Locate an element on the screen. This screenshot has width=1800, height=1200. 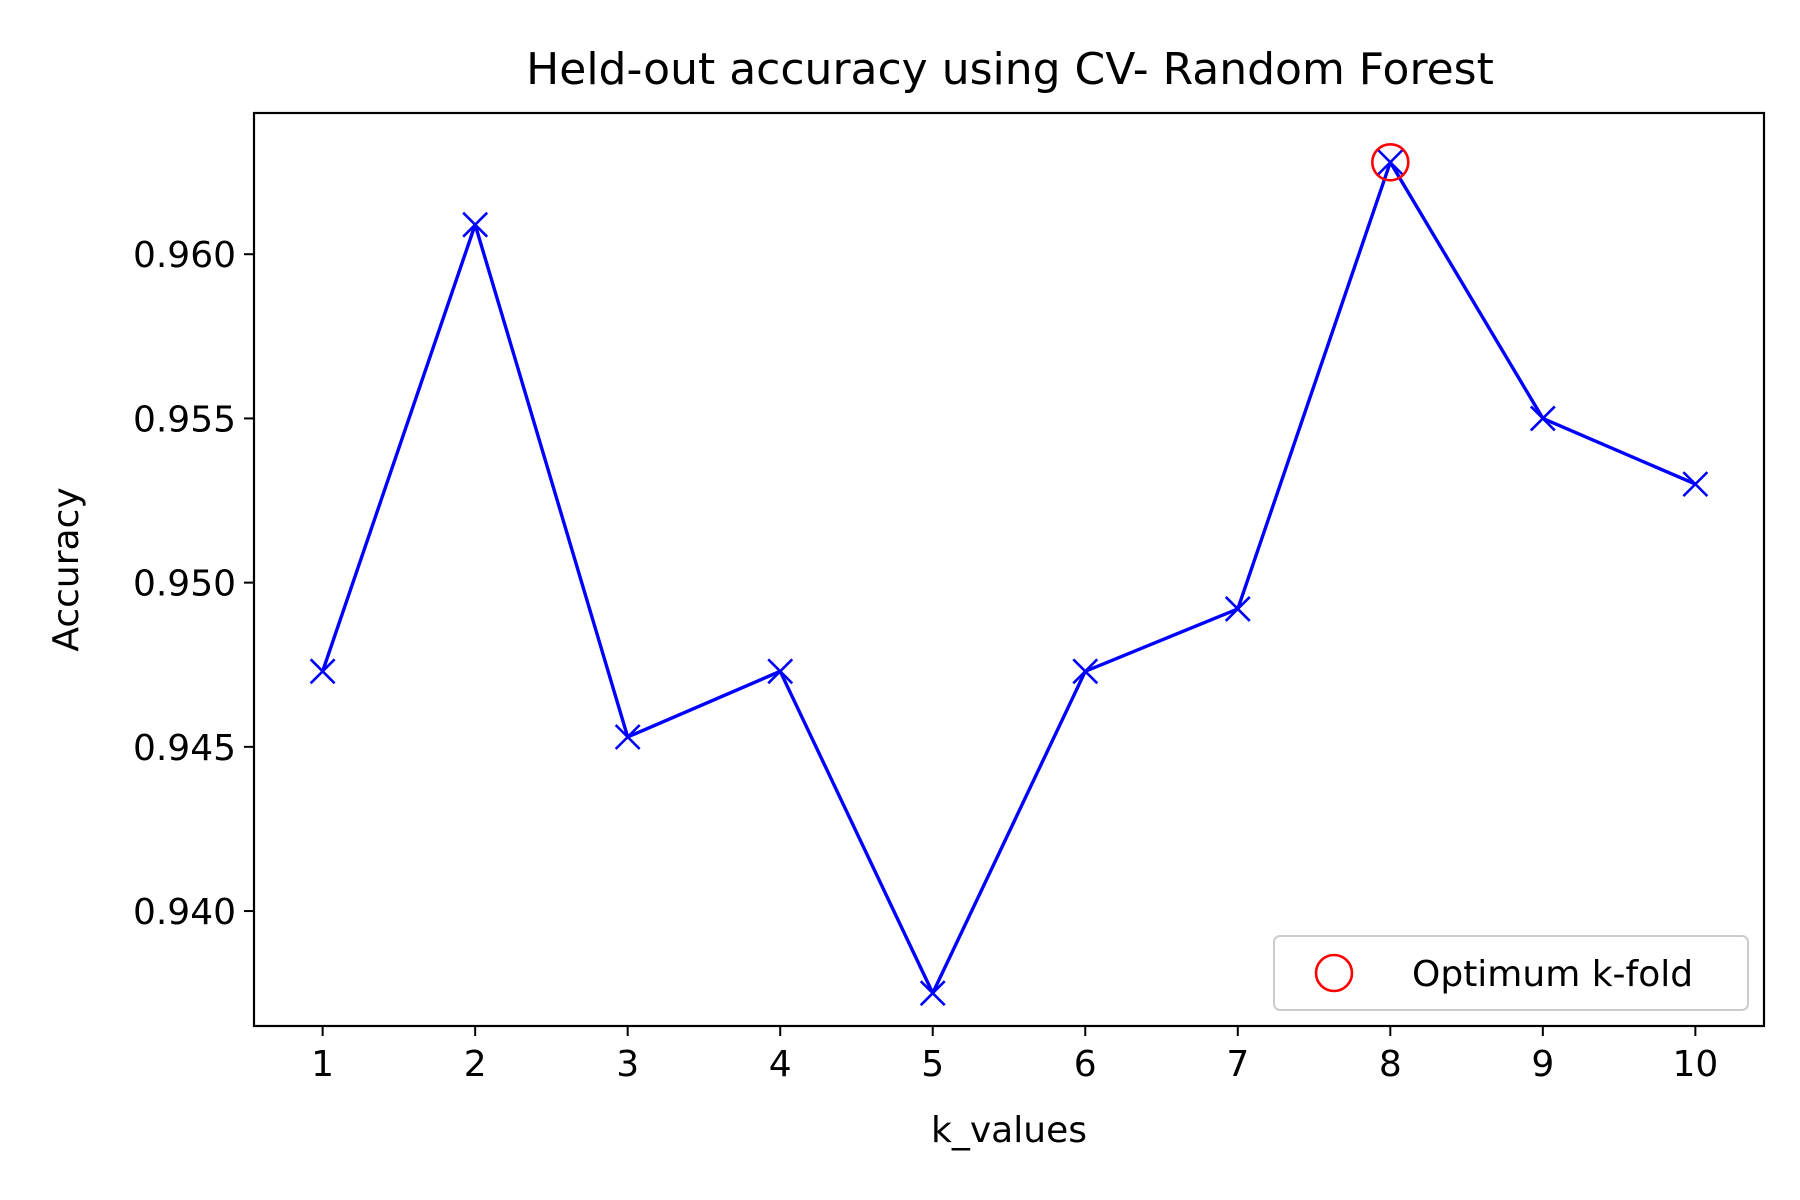
legend: Optimum k-fold is located at coordinates (1511, 973).